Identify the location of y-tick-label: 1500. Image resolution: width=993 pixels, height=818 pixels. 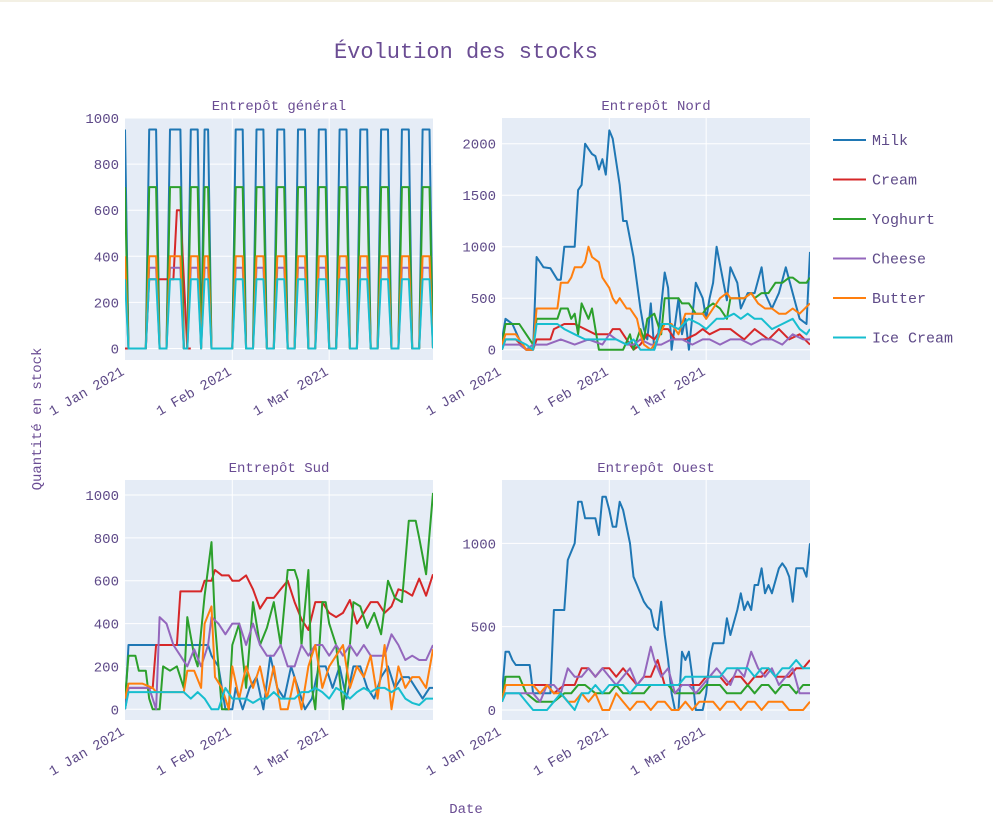
(479, 197).